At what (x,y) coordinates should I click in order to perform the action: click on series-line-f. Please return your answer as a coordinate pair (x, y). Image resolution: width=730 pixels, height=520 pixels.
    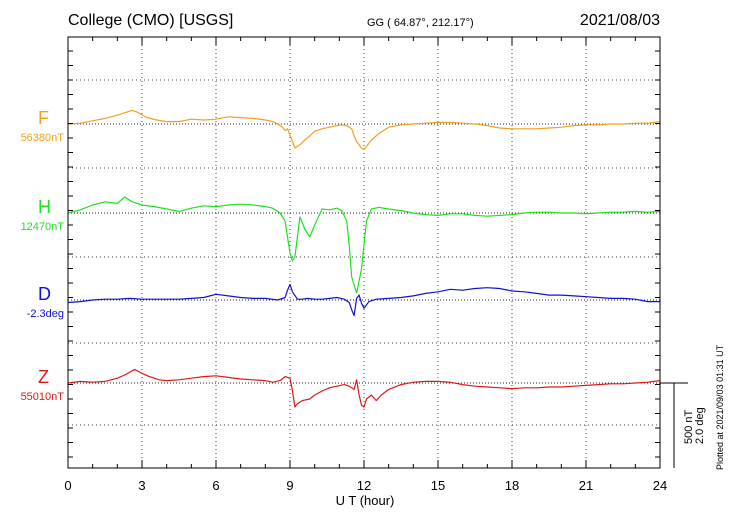
    Looking at the image, I should click on (364, 130).